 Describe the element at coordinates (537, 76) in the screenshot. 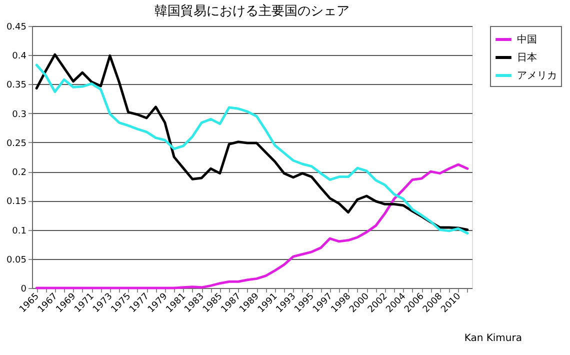

I see `legend-label: アメリカ` at that location.